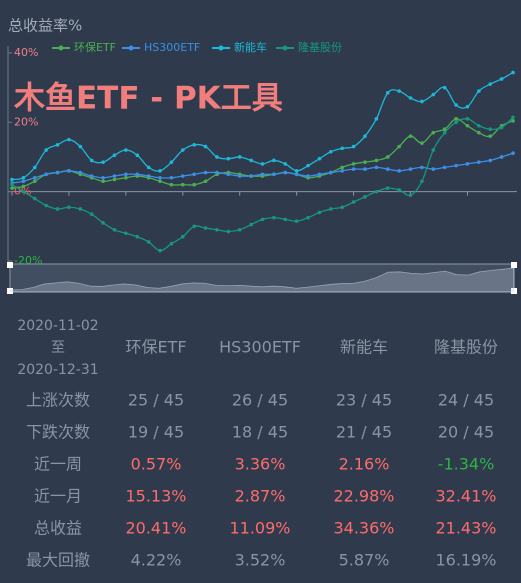 This screenshot has width=521, height=583. Describe the element at coordinates (260, 347) in the screenshot. I see `column-header: HS300ETF` at that location.